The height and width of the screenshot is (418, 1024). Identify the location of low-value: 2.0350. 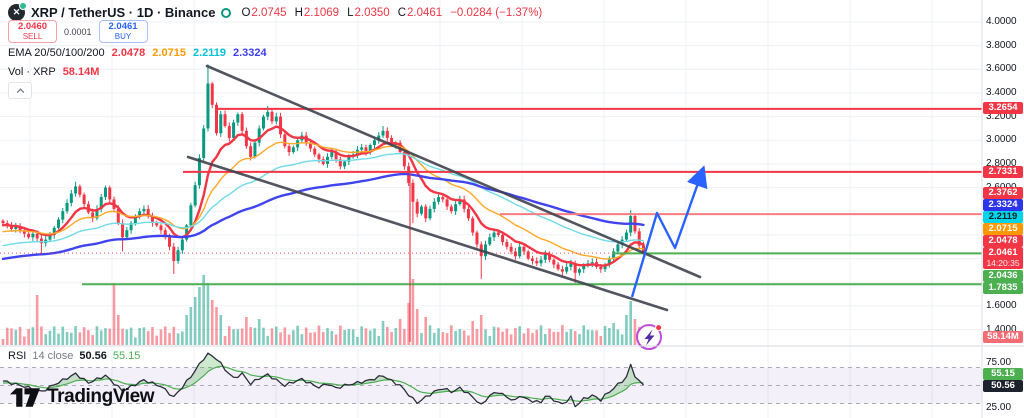
(372, 12).